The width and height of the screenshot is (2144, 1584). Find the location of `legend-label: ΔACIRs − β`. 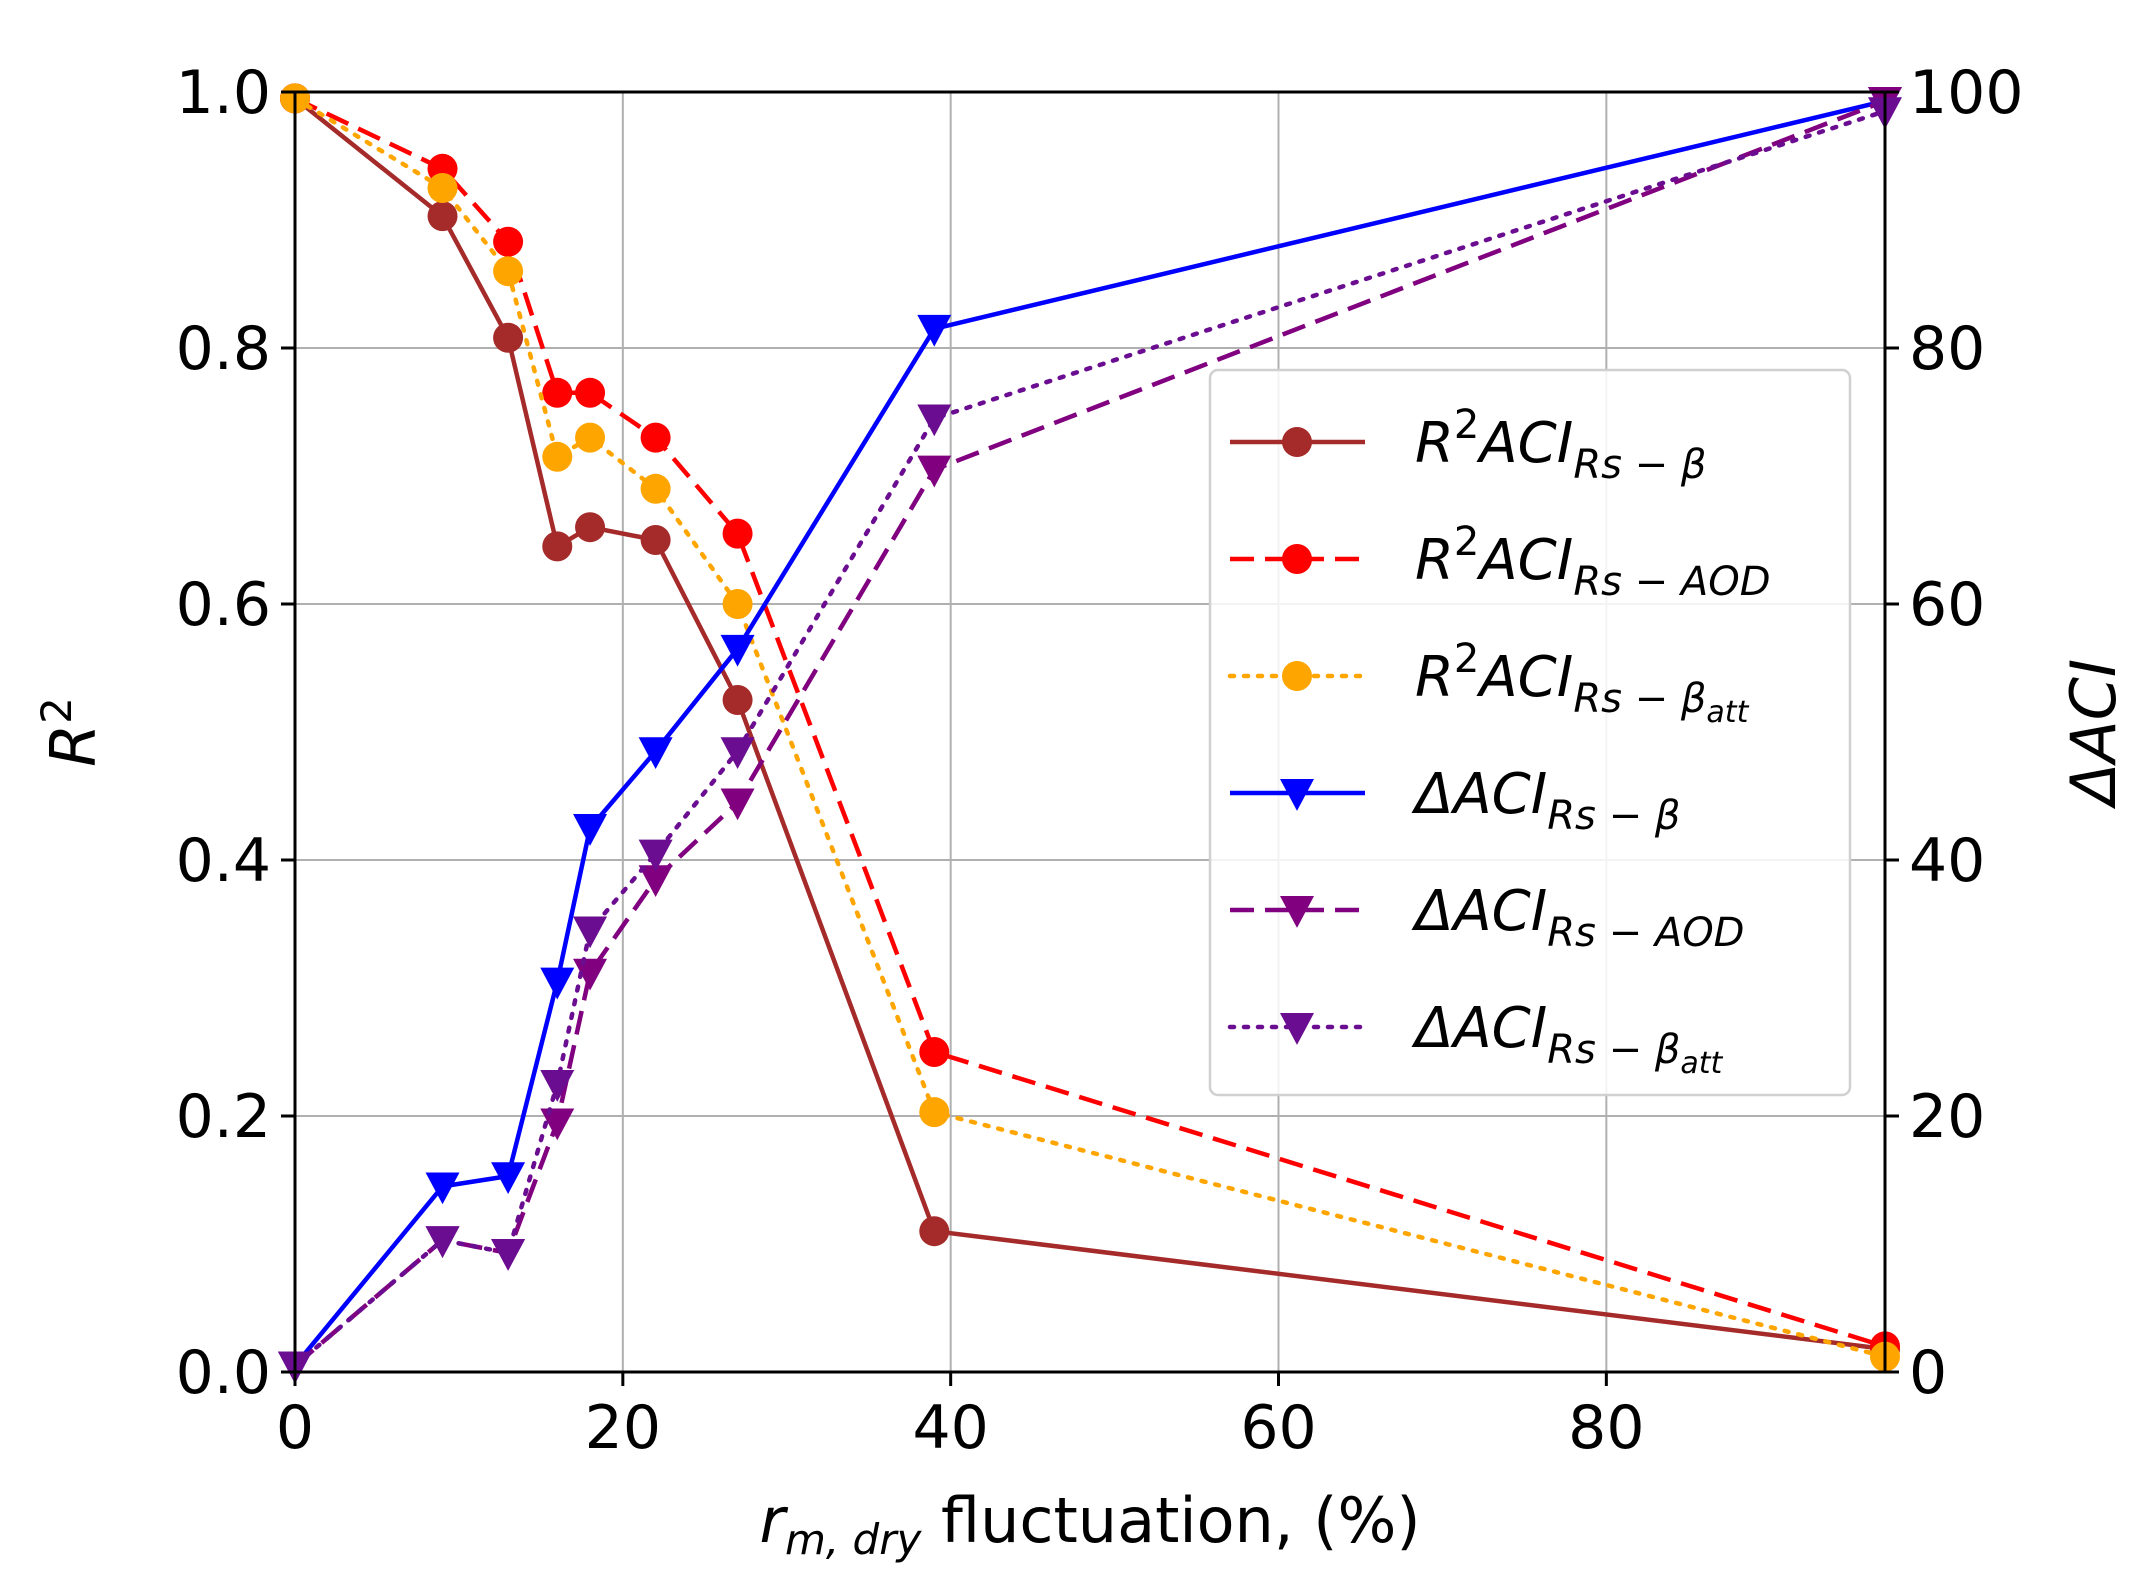

legend-label: ΔACIRs − β is located at coordinates (1545, 800).